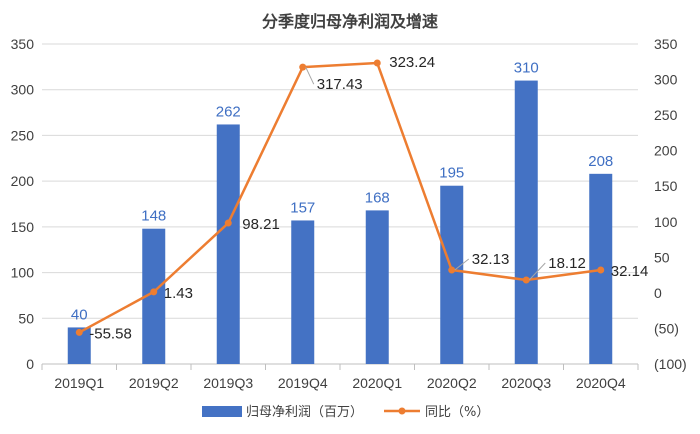 The image size is (700, 434). I want to click on legend-bar-swatch, so click(222, 411).